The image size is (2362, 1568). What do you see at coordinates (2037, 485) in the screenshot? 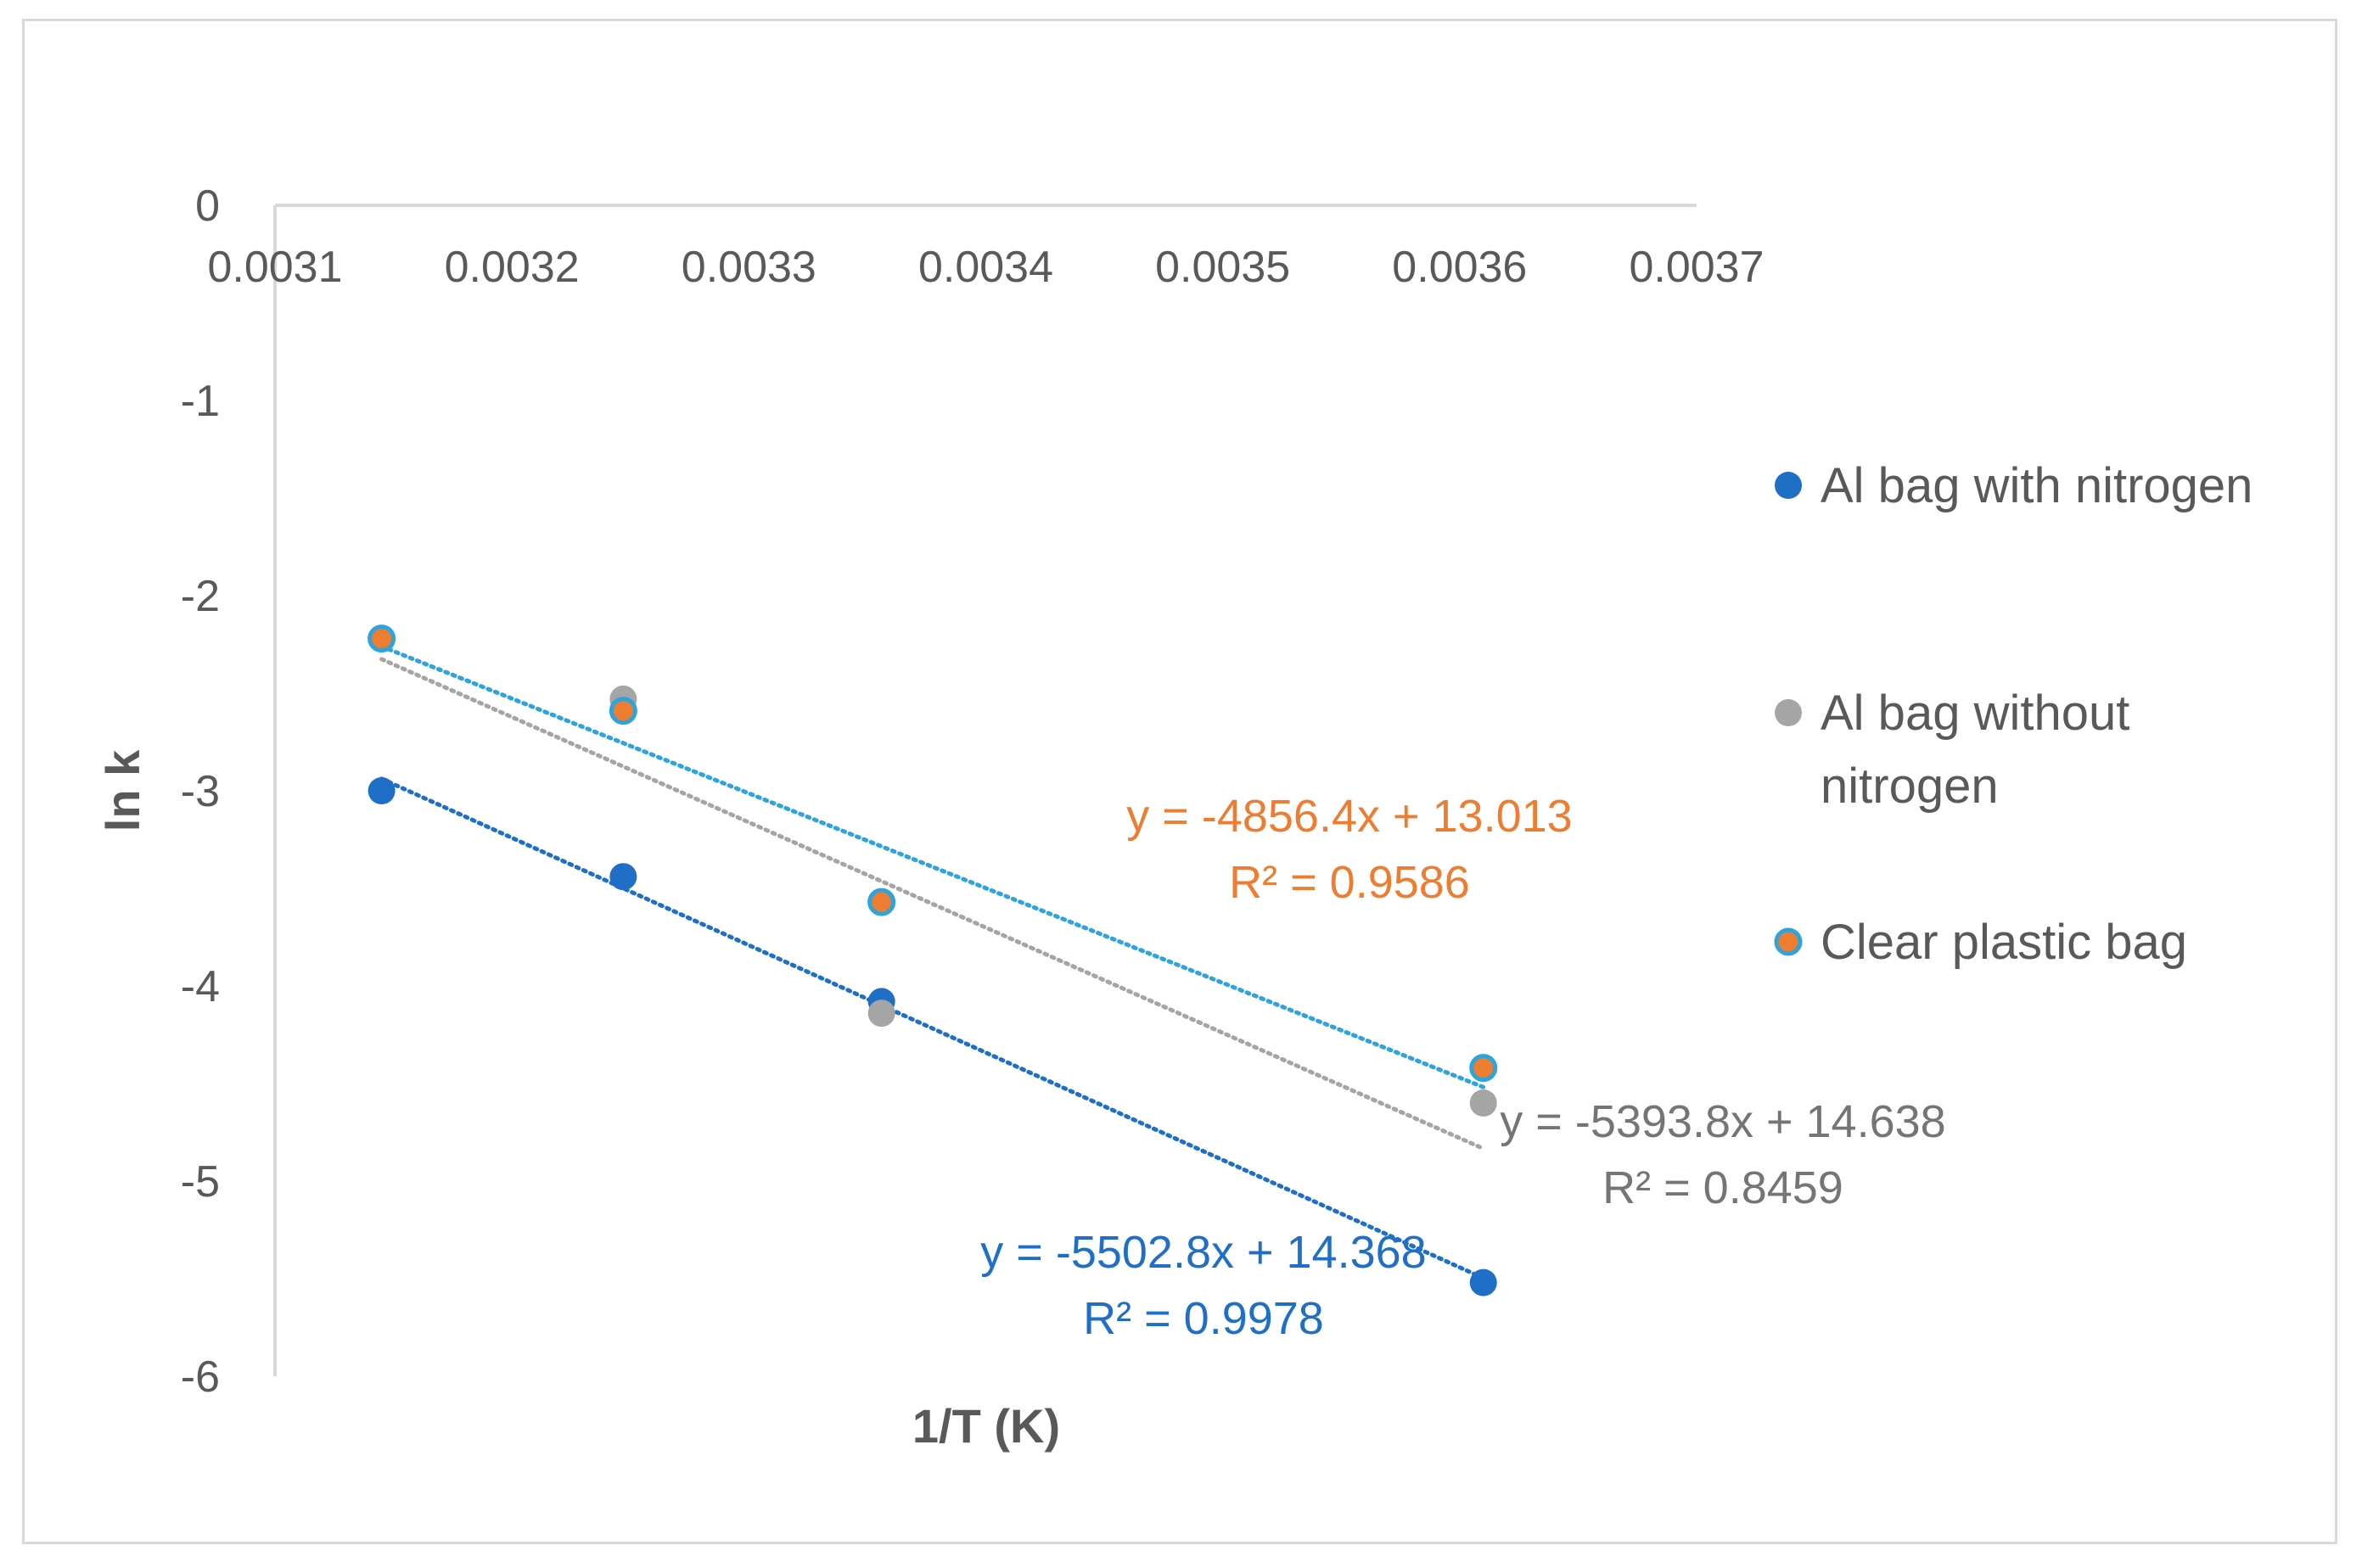
I see `legend-label-al-with-nitrogen: Al bag with nitrogen` at bounding box center [2037, 485].